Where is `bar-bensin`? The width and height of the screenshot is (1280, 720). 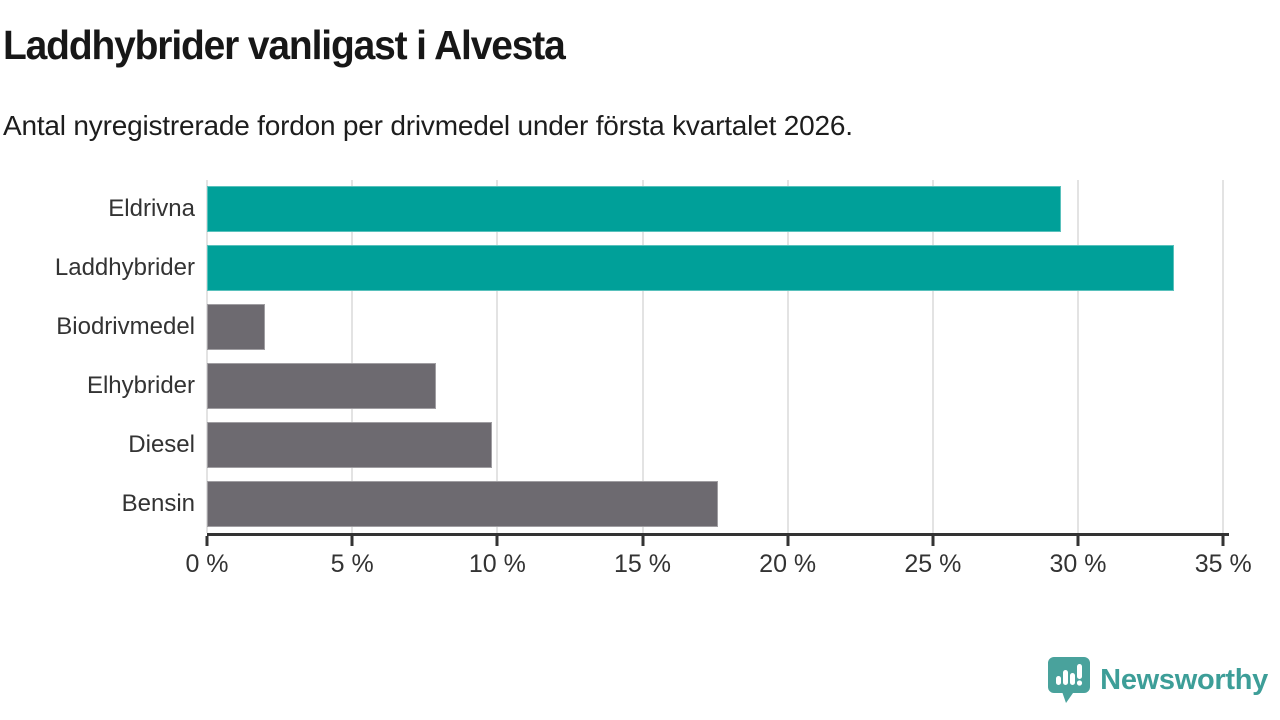 bar-bensin is located at coordinates (462, 503).